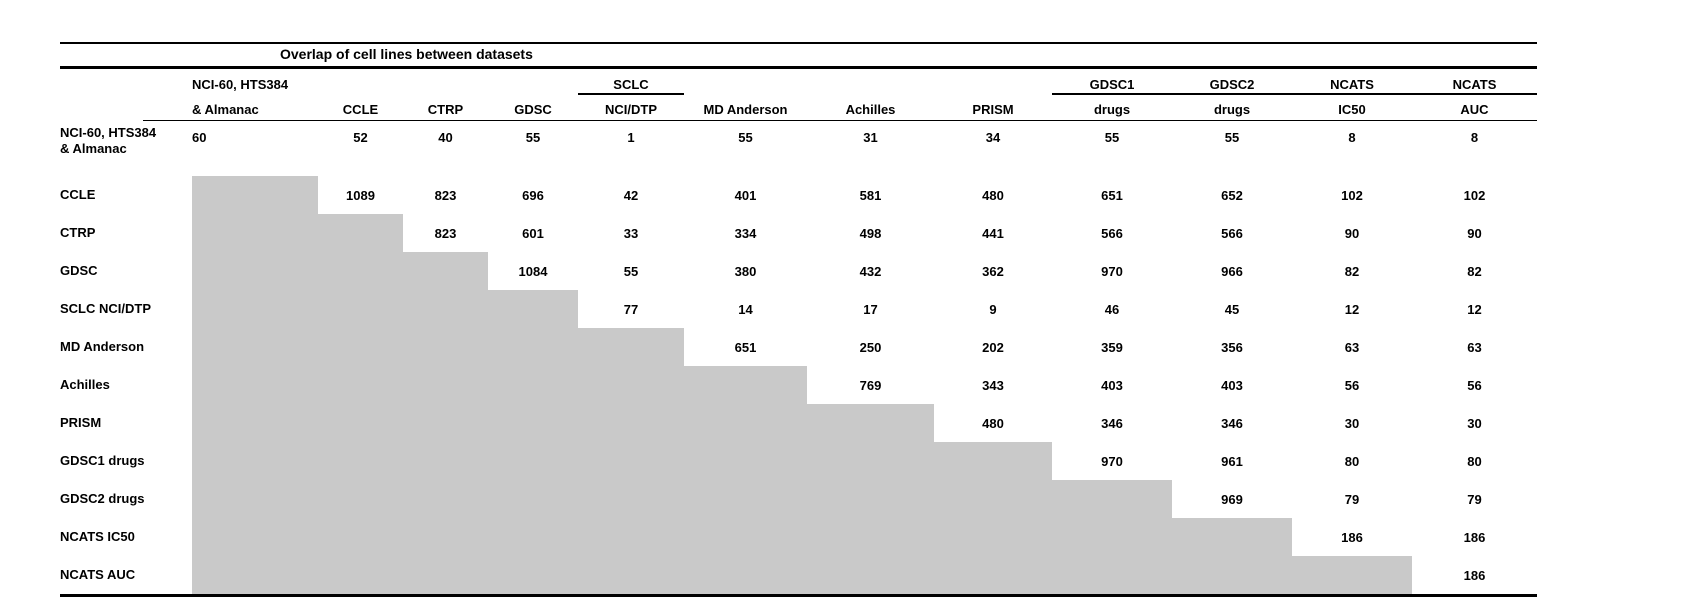  What do you see at coordinates (631, 86) in the screenshot?
I see `col-header-sclc-line1: SCLC` at bounding box center [631, 86].